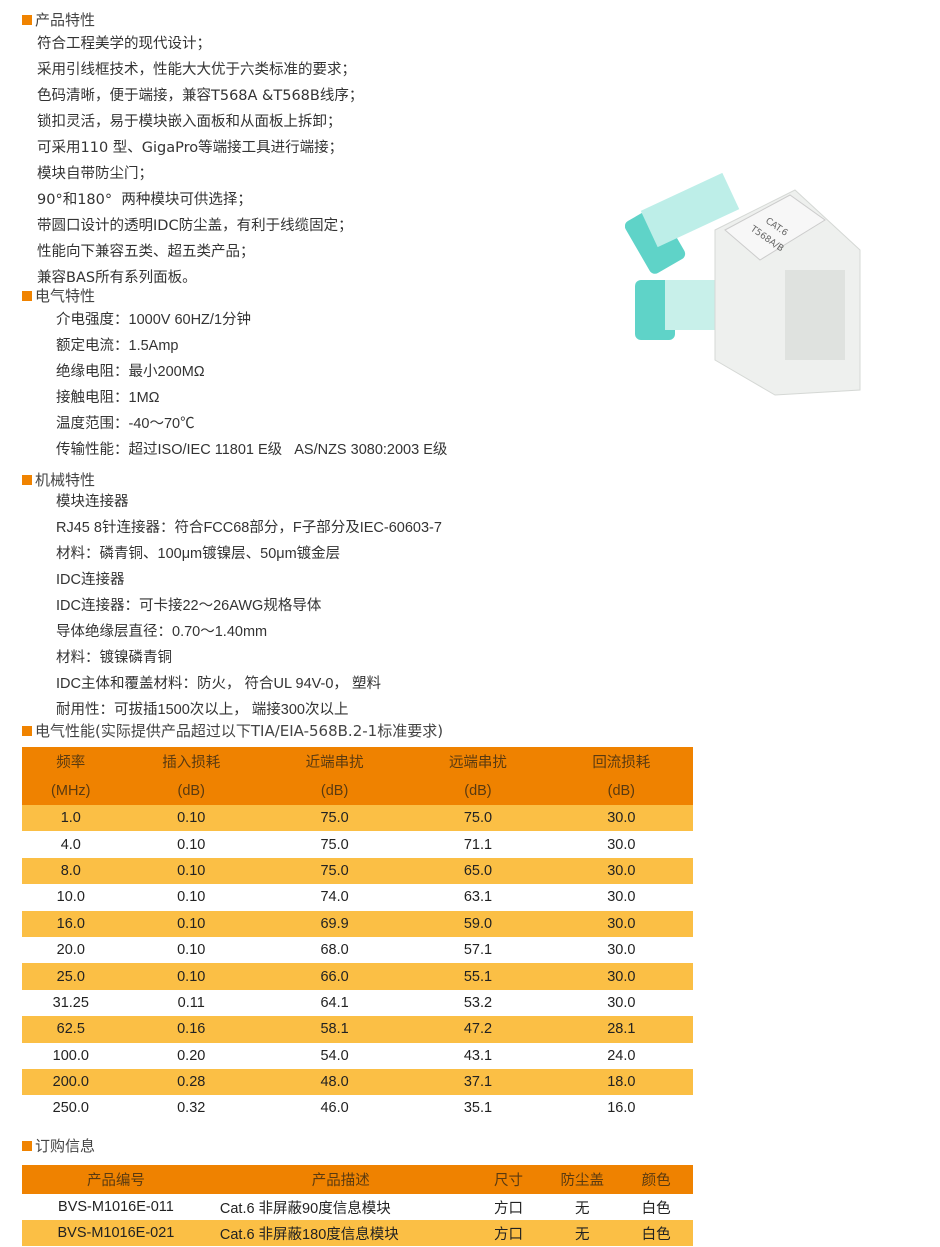 This screenshot has height=1247, width=940. What do you see at coordinates (162, 632) in the screenshot?
I see `list-item: 导体绝缘层直径：0.70～1.40mm` at bounding box center [162, 632].